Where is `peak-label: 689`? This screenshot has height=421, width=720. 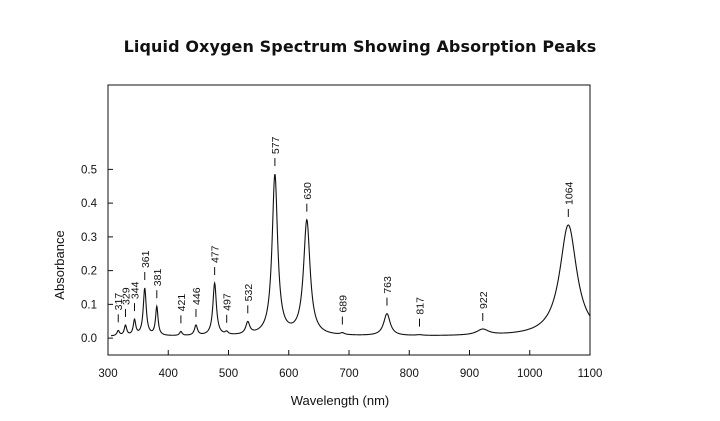
peak-label: 689 is located at coordinates (343, 304).